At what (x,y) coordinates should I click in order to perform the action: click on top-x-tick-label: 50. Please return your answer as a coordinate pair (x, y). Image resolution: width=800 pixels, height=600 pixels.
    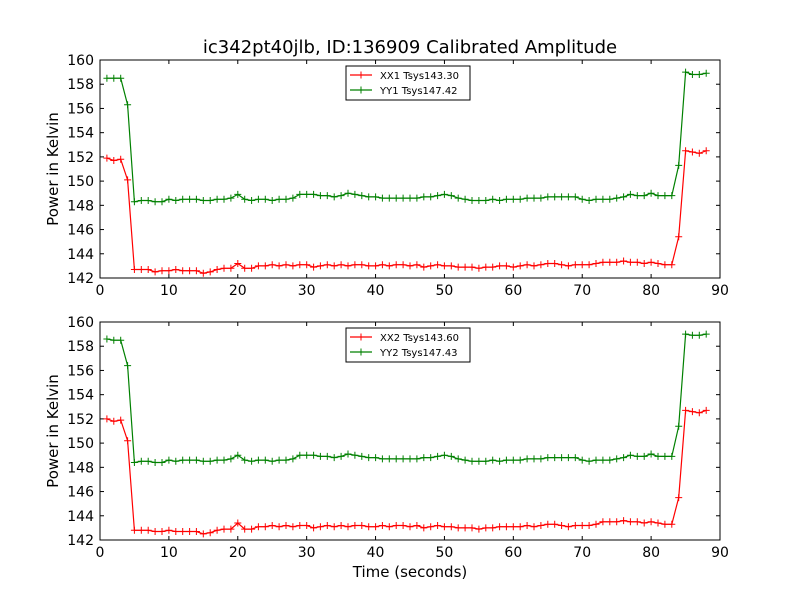
    Looking at the image, I should click on (445, 291).